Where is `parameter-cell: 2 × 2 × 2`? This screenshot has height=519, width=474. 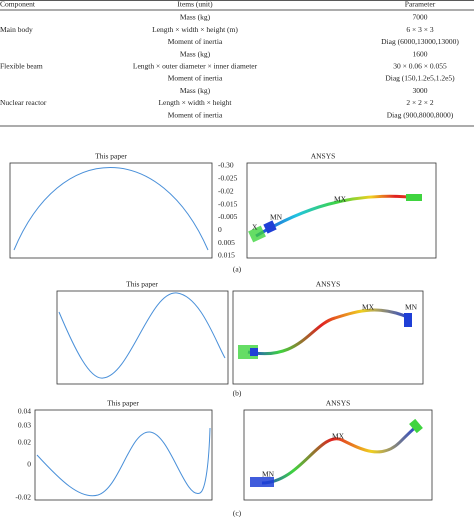 parameter-cell: 2 × 2 × 2 is located at coordinates (419, 102).